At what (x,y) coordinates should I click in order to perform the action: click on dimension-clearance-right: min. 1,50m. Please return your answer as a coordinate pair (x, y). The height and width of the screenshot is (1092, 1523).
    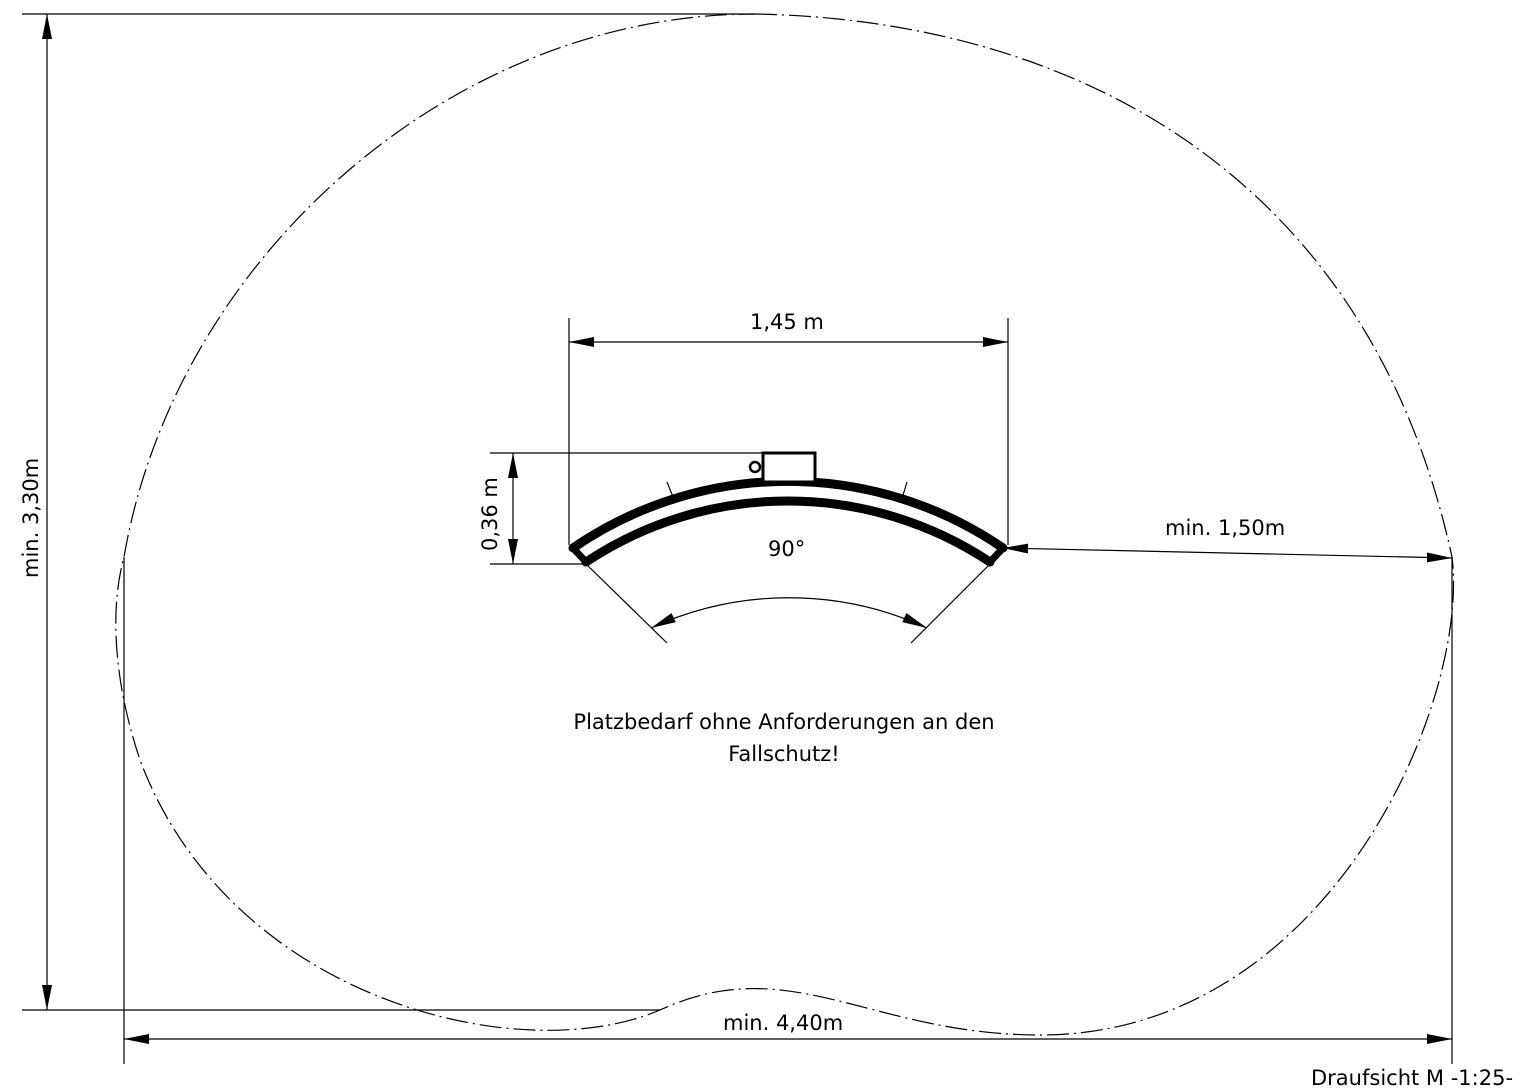
    Looking at the image, I should click on (1227, 539).